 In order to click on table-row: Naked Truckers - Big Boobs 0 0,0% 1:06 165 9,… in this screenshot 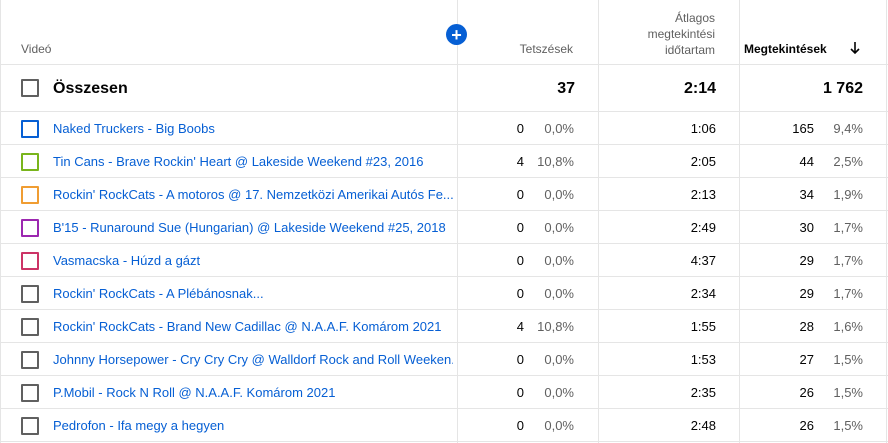, I will do `click(444, 128)`.